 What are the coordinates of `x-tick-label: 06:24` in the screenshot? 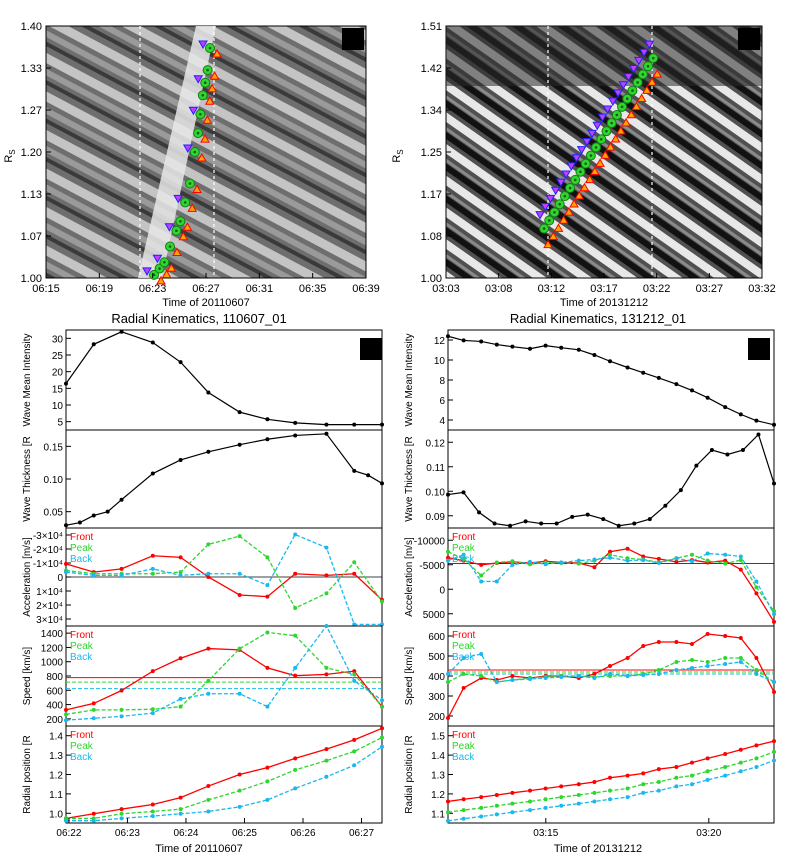 It's located at (185, 833).